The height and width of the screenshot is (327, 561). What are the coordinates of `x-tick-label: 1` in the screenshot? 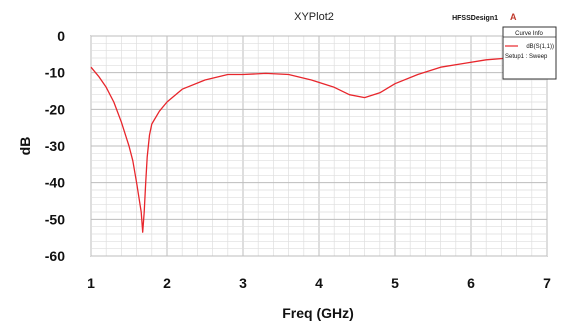 It's located at (91, 283).